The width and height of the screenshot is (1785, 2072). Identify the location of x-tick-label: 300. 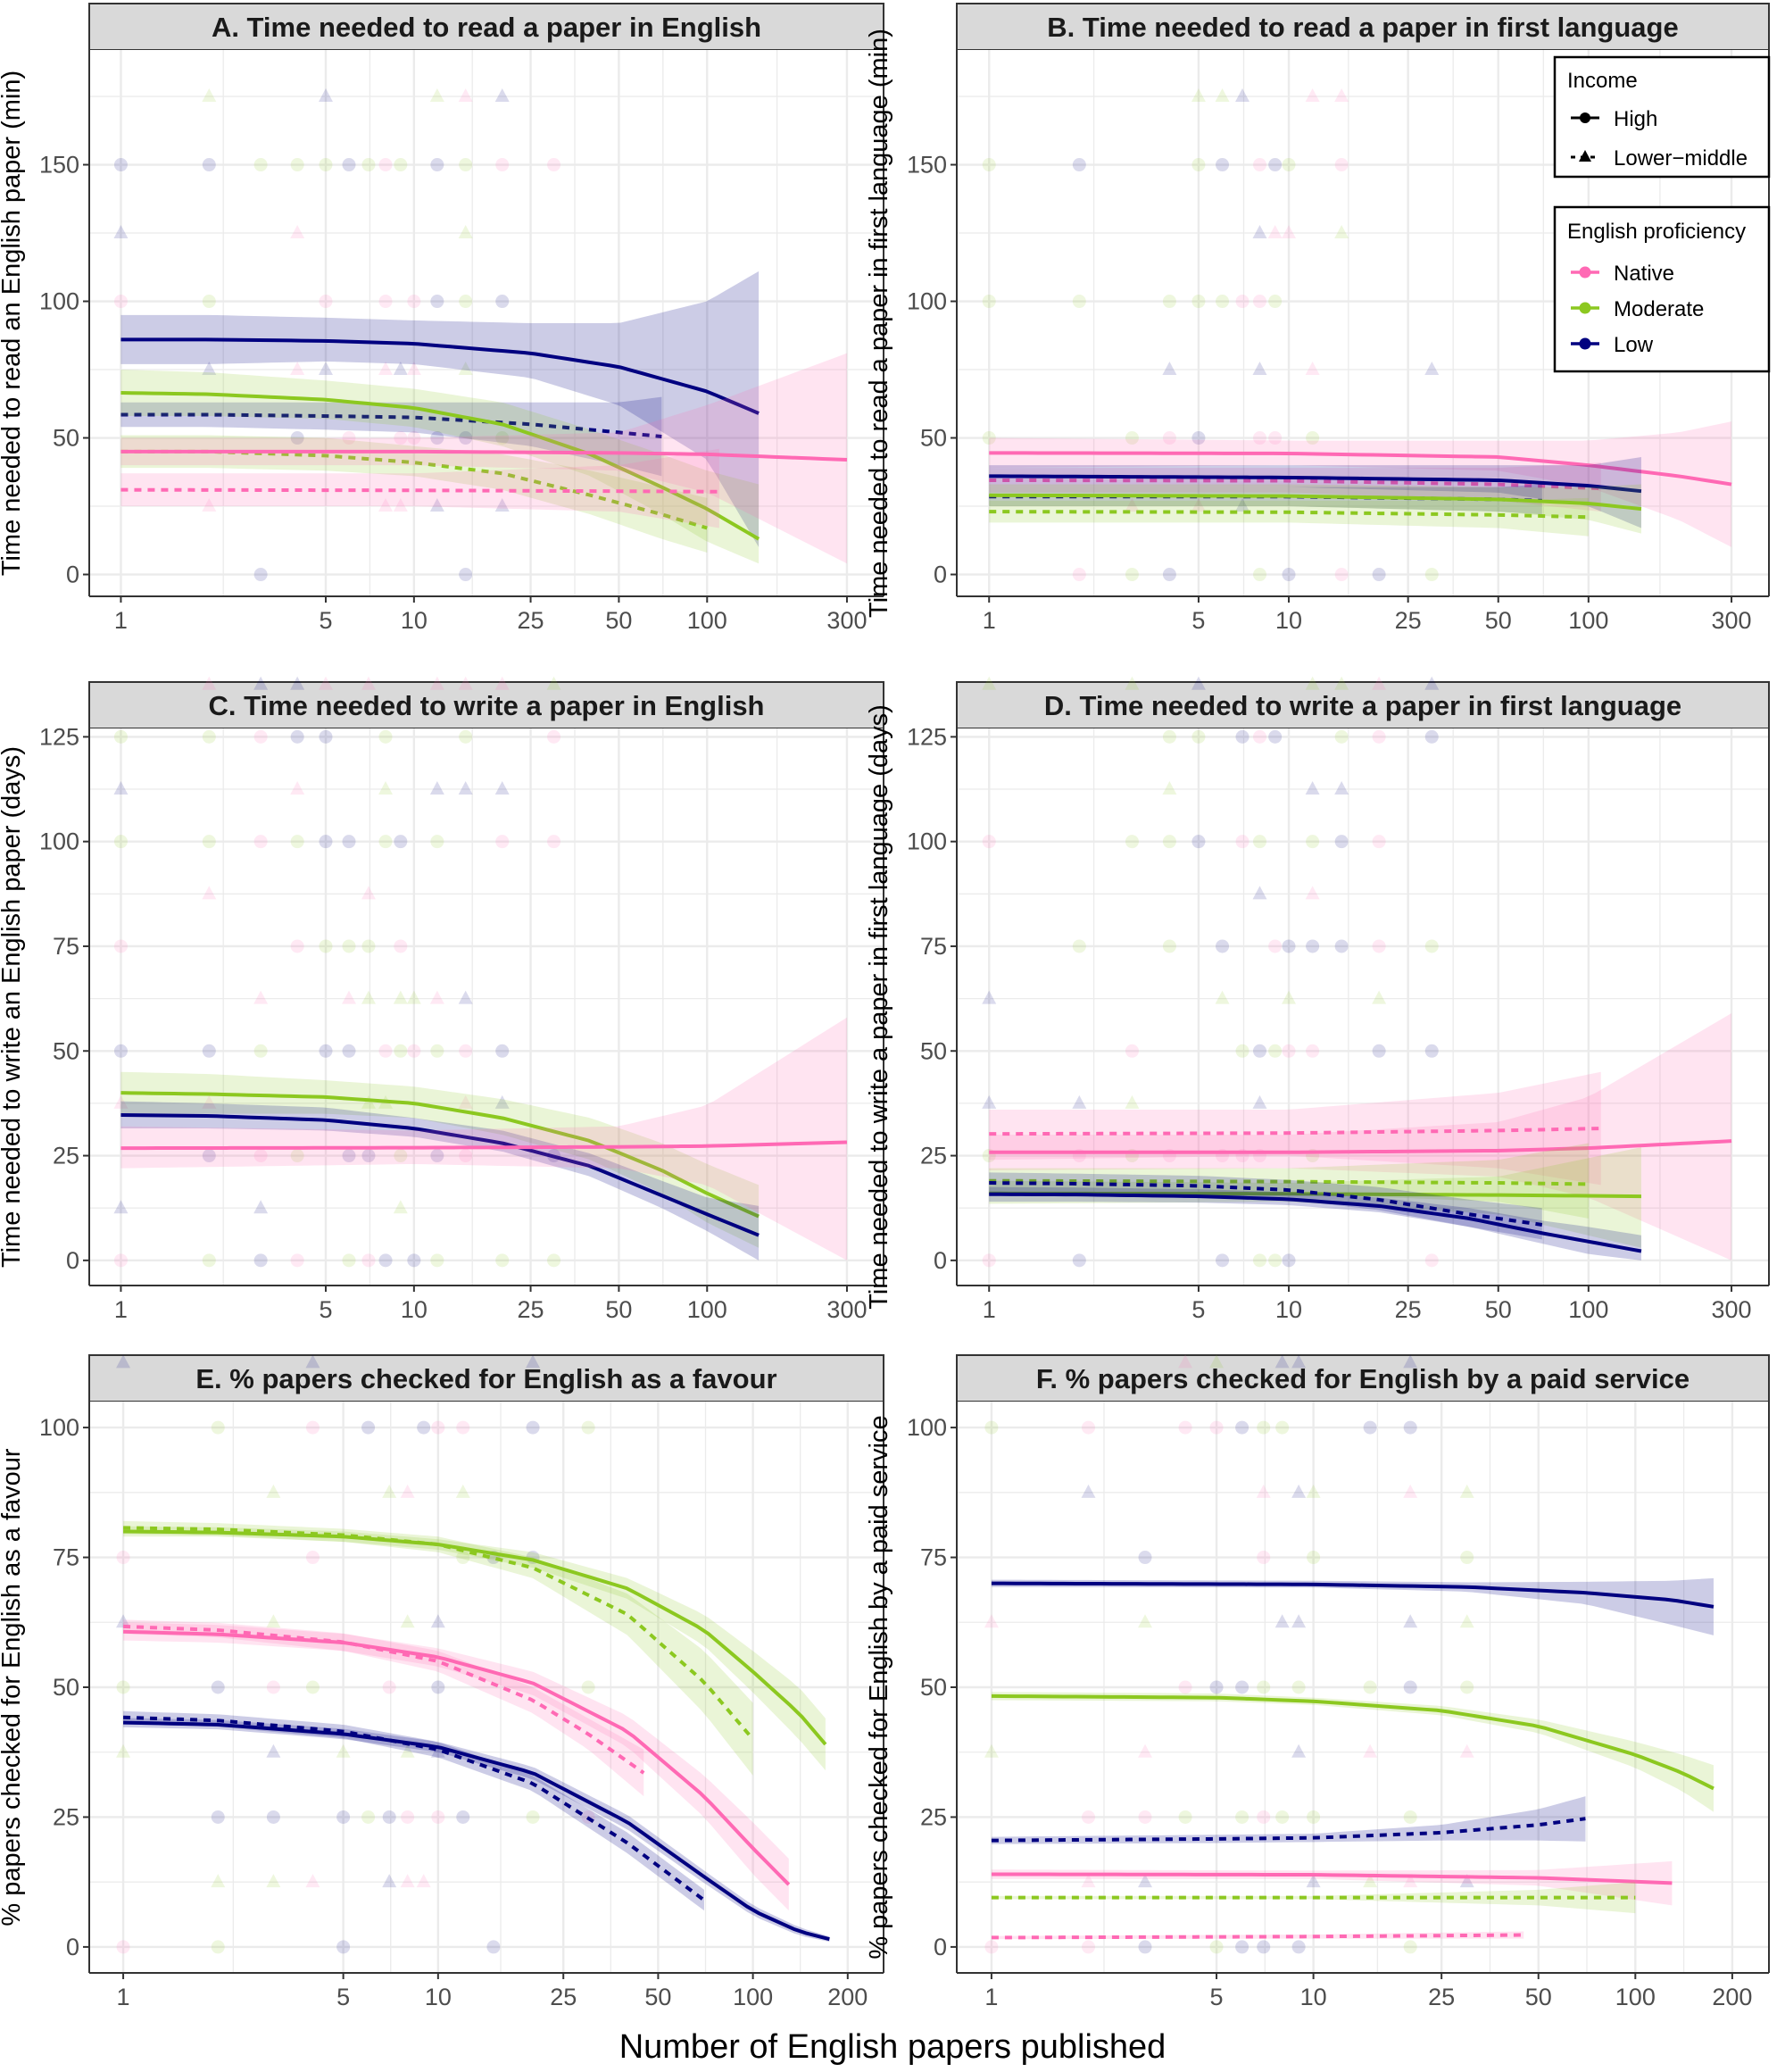
(846, 620).